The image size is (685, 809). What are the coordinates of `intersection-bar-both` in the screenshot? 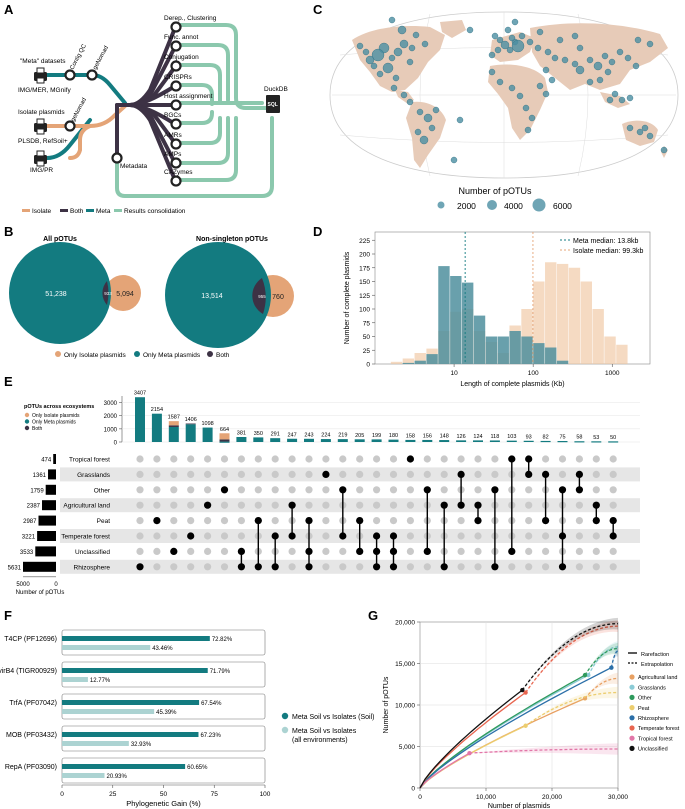 It's located at (224, 440).